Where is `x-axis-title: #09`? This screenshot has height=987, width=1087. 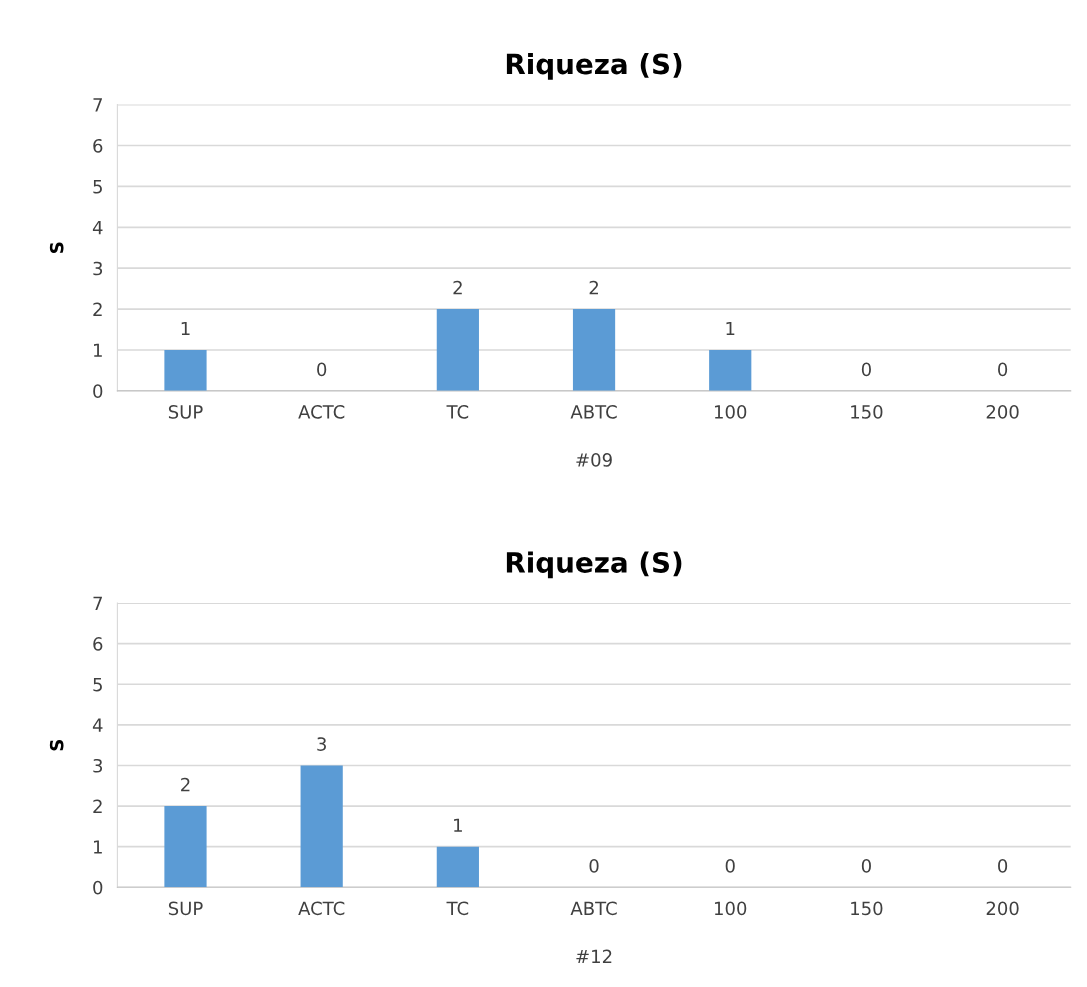 x-axis-title: #09 is located at coordinates (594, 460).